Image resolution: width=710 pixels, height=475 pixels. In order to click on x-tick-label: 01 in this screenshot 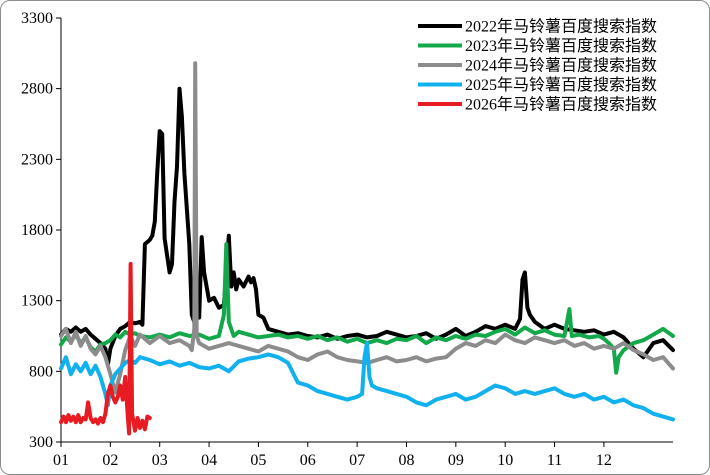, I will do `click(61, 460)`.